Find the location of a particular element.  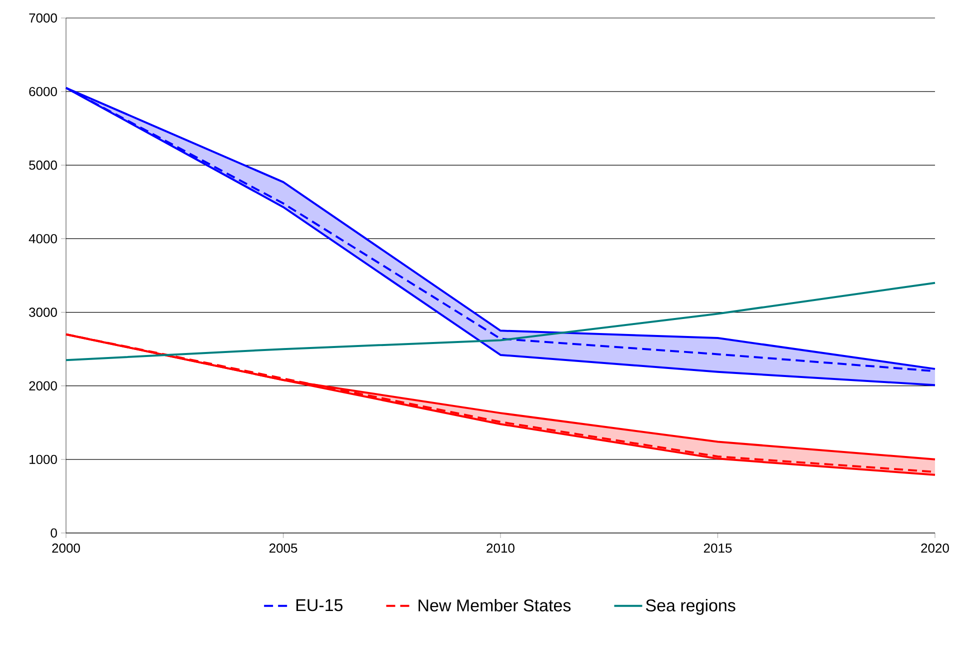

legend-label: EU-15 is located at coordinates (319, 605).